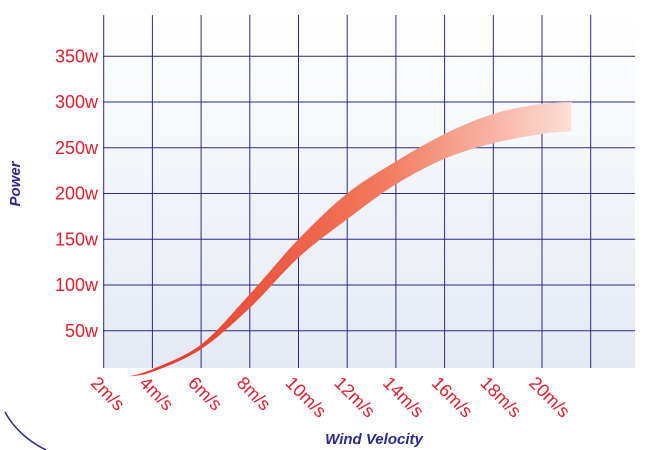 The image size is (649, 450). Describe the element at coordinates (82, 331) in the screenshot. I see `y-tick-label: 50w` at that location.